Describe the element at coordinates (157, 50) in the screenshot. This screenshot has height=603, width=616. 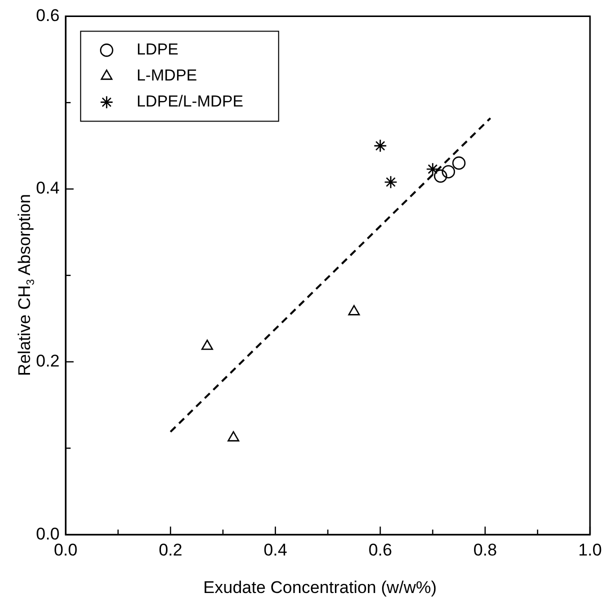
I see `legend-label: LDPE` at that location.